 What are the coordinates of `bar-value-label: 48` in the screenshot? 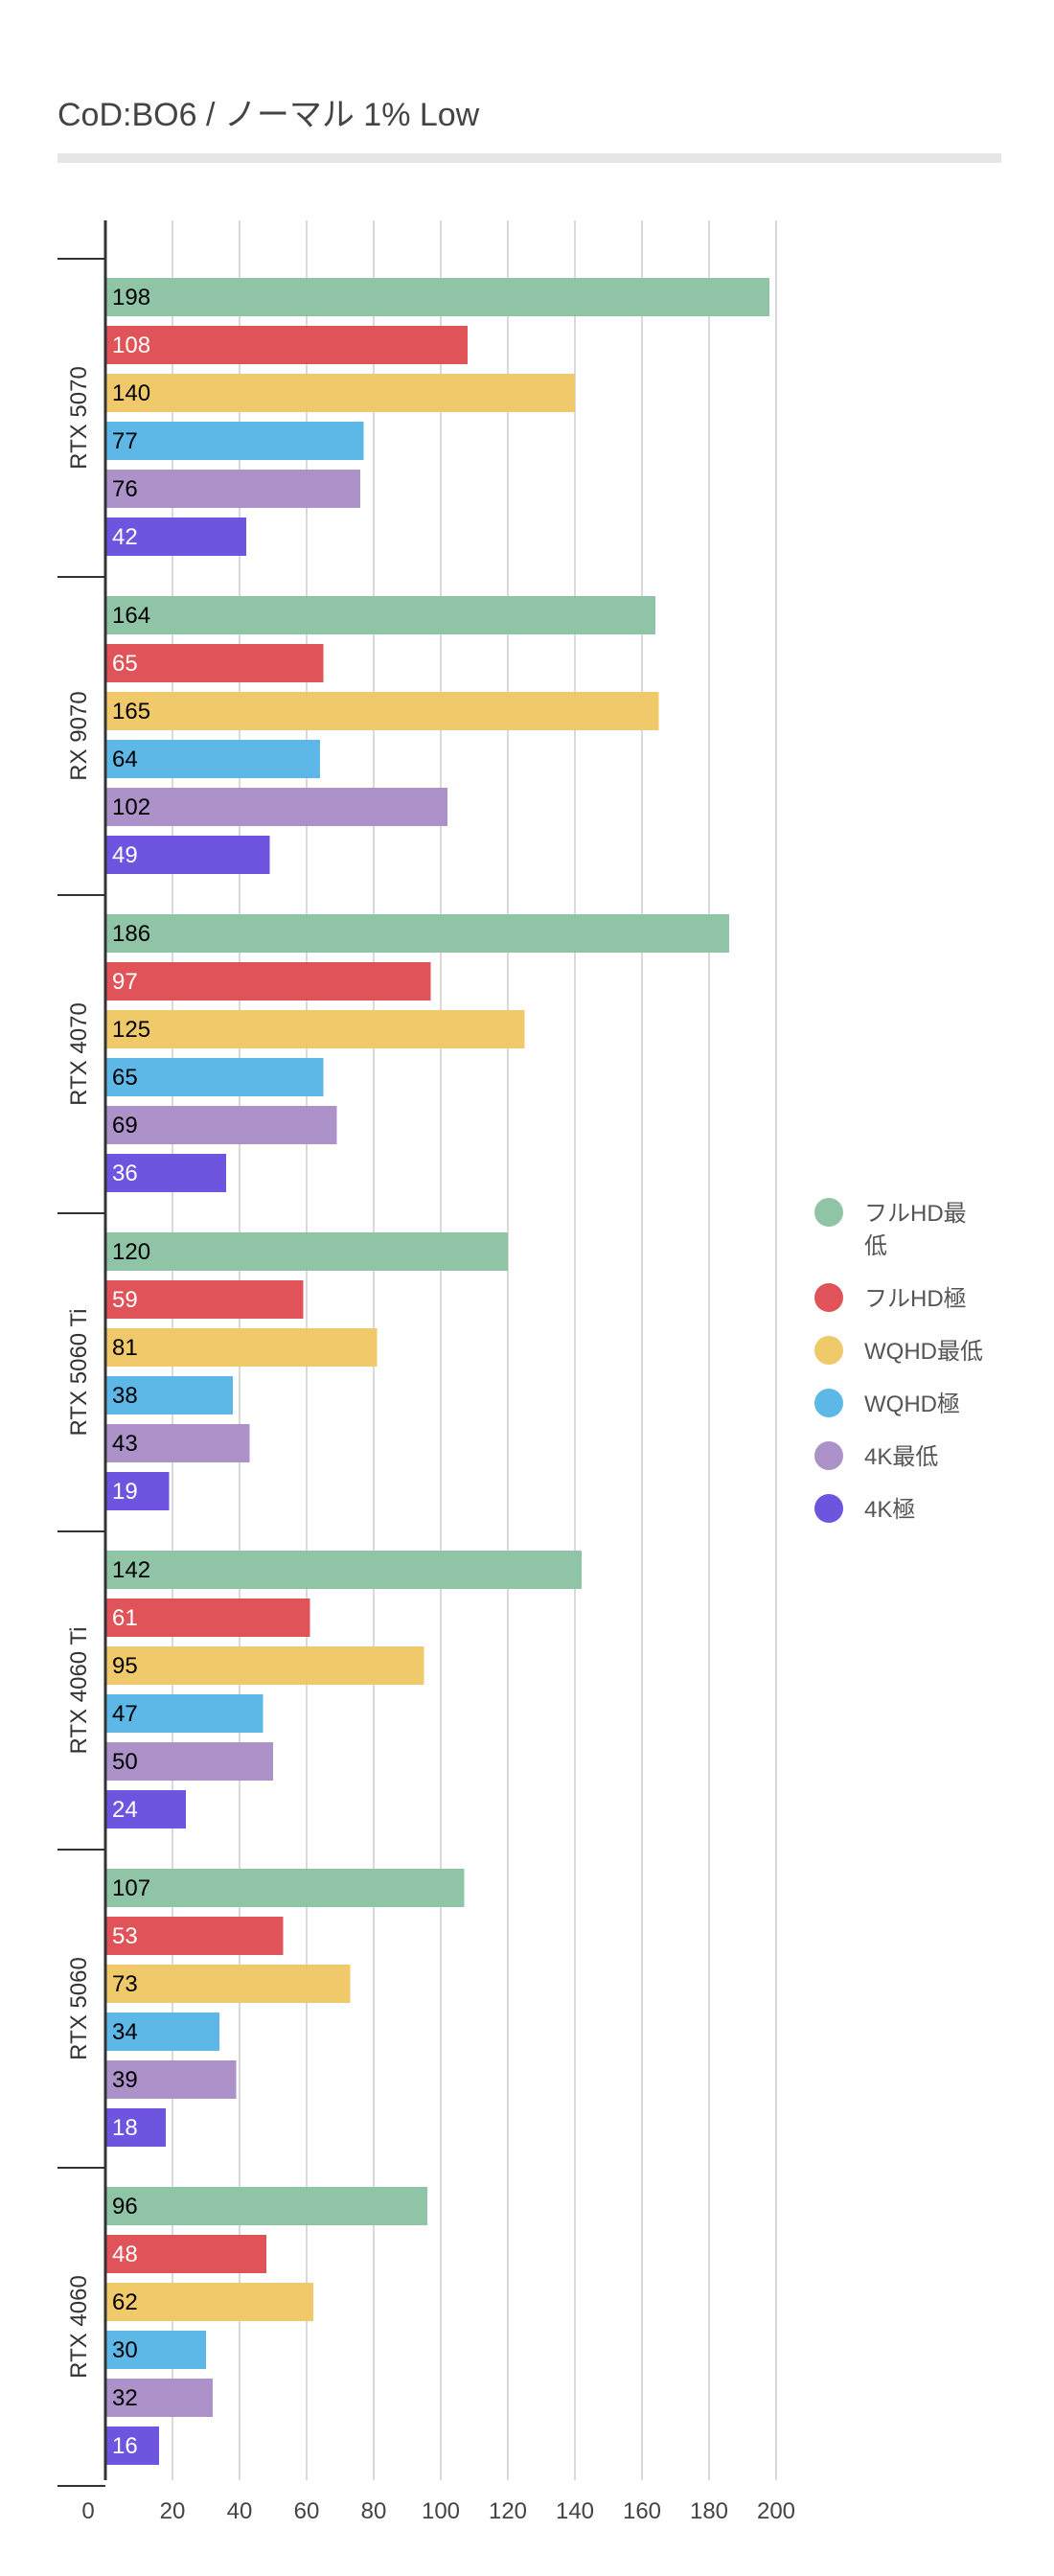 It's located at (125, 2254).